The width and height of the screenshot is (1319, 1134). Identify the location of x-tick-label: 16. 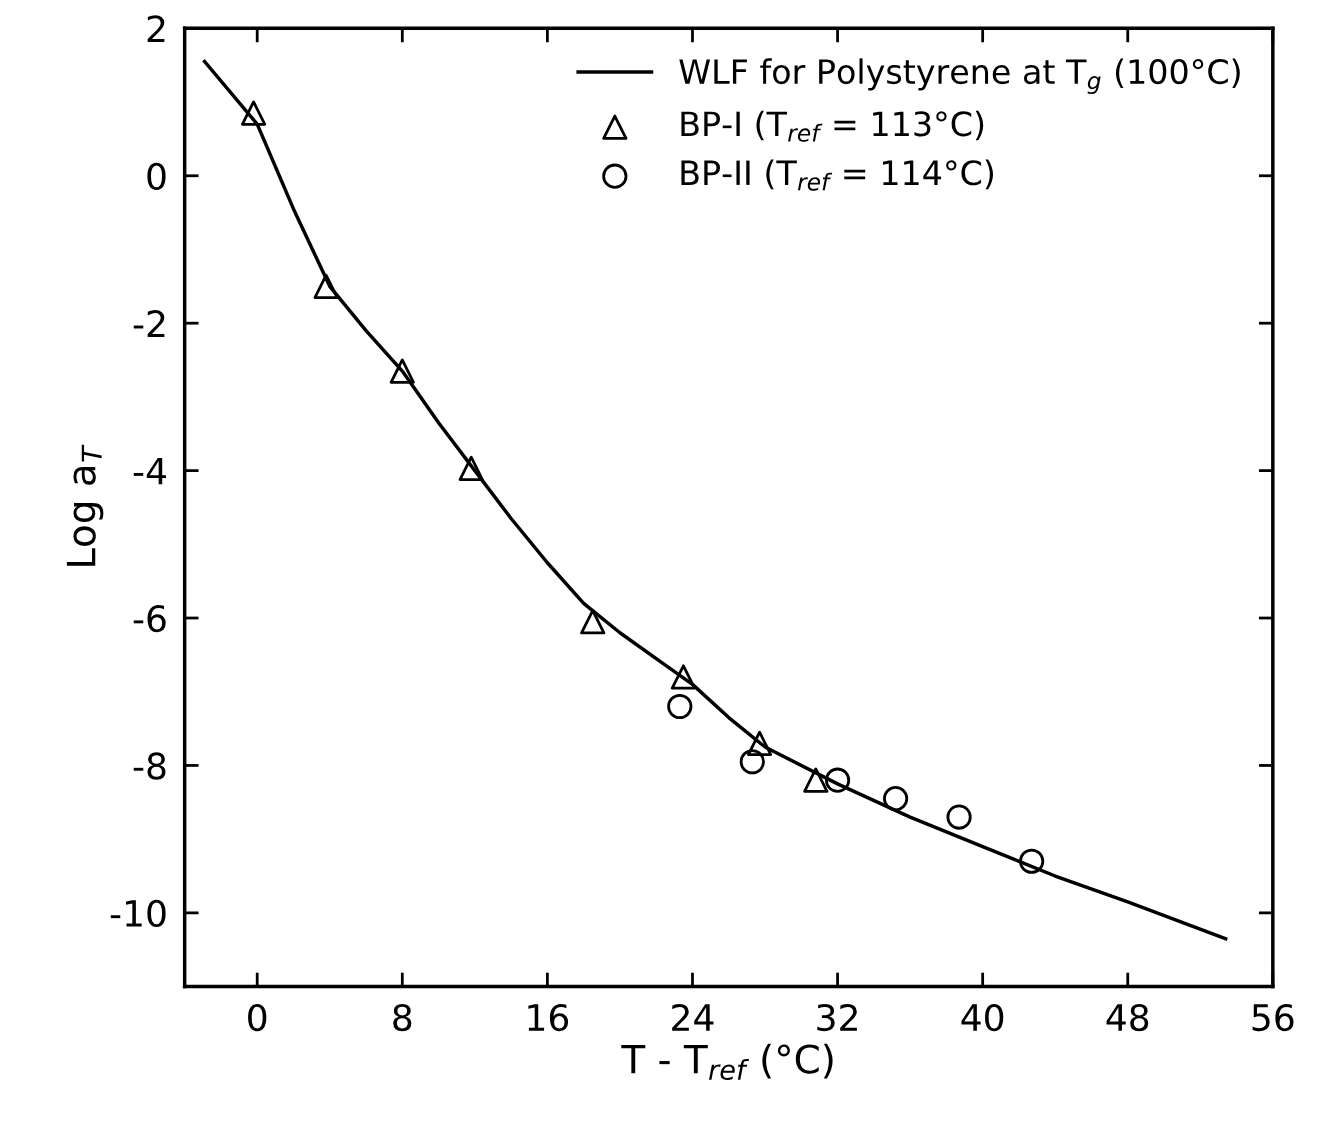
(548, 1017).